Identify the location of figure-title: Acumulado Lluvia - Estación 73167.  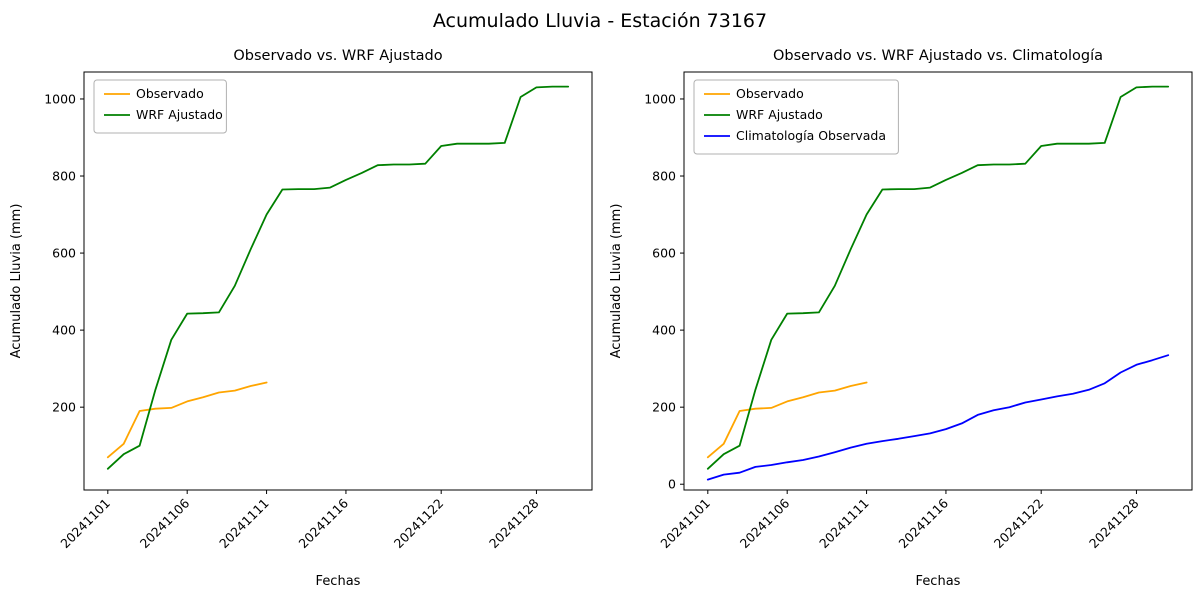
(600, 21).